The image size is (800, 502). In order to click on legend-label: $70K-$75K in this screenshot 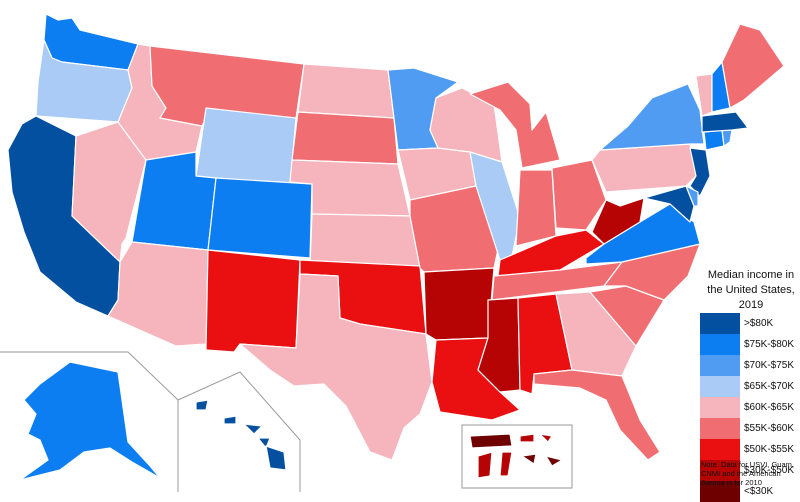, I will do `click(769, 365)`.